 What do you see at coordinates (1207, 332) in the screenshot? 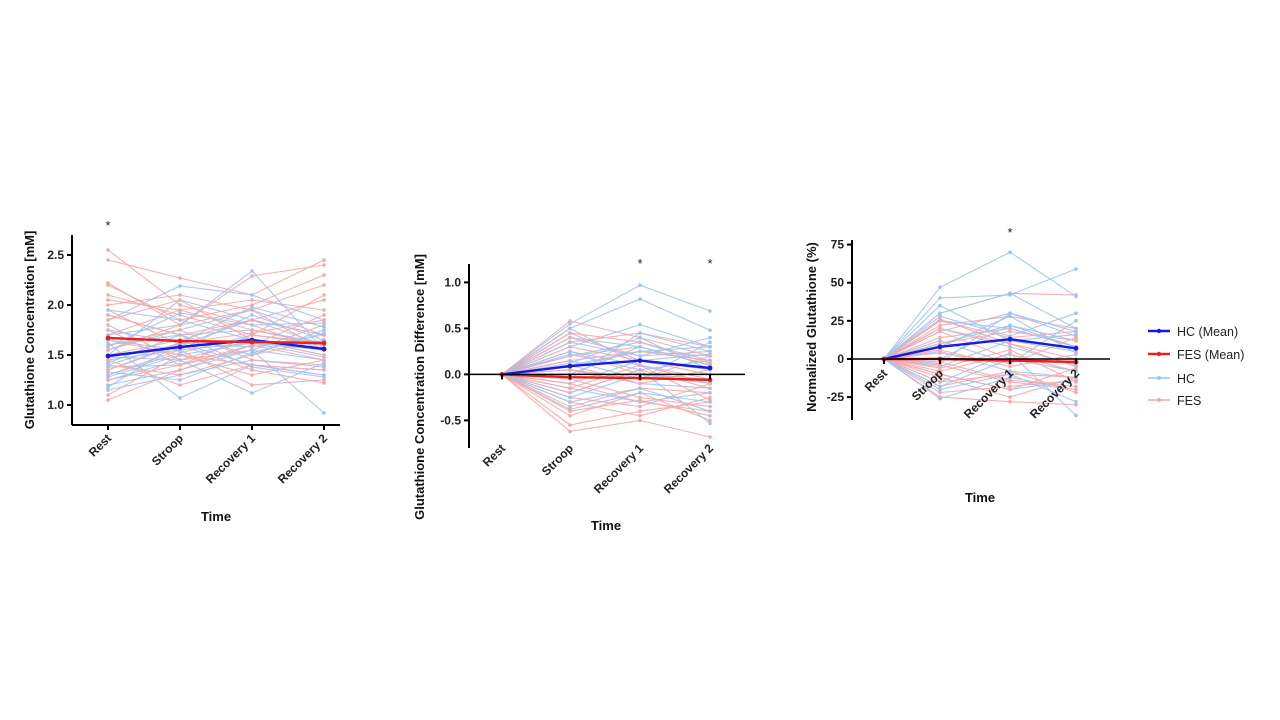
I see `legend-label-hc-mean: HC (Mean)` at bounding box center [1207, 332].